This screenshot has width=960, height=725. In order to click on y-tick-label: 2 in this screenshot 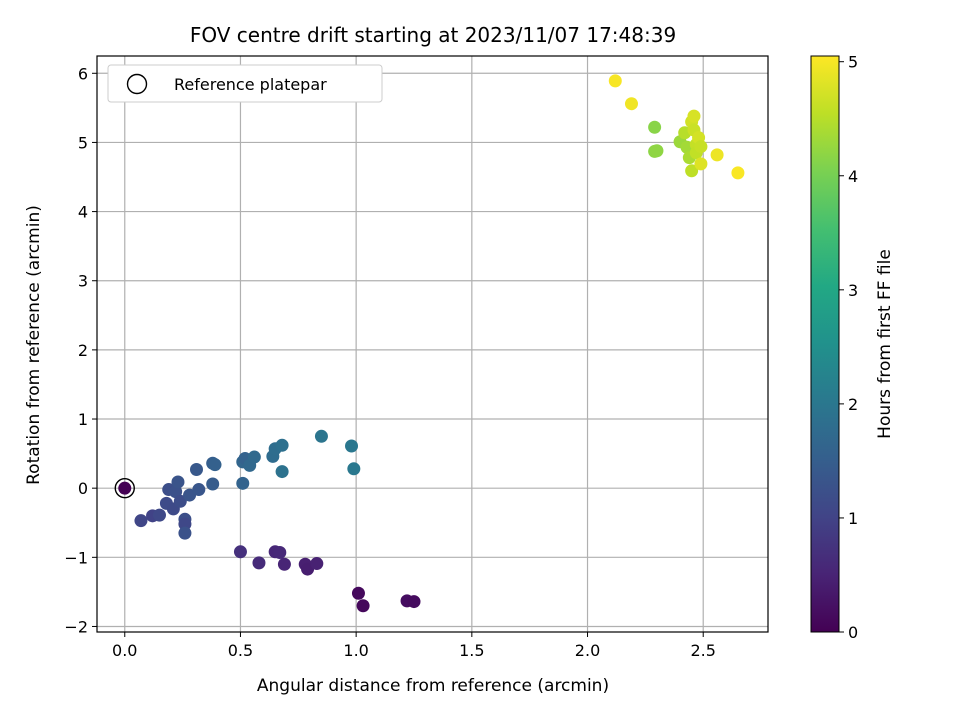, I will do `click(83, 350)`.